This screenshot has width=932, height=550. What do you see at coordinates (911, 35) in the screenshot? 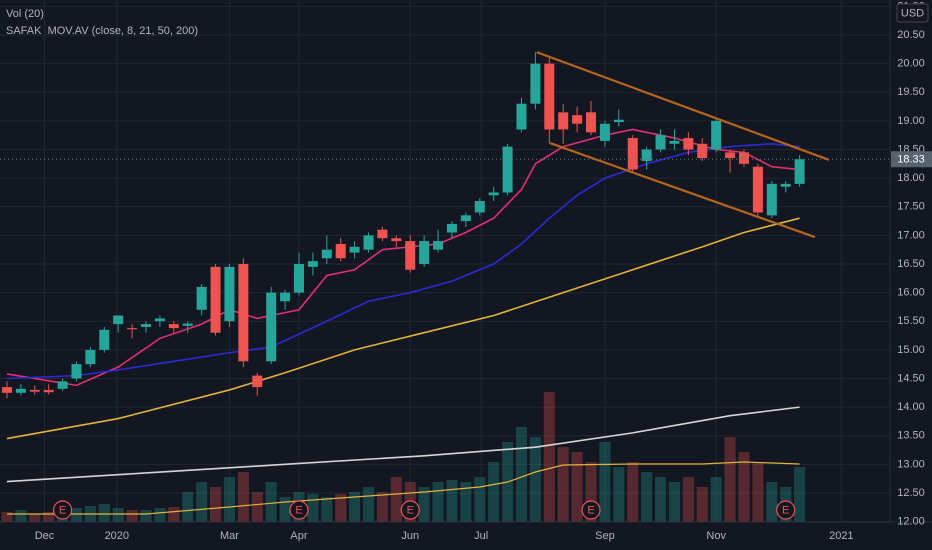
I see `y-tick-label: 20.50` at bounding box center [911, 35].